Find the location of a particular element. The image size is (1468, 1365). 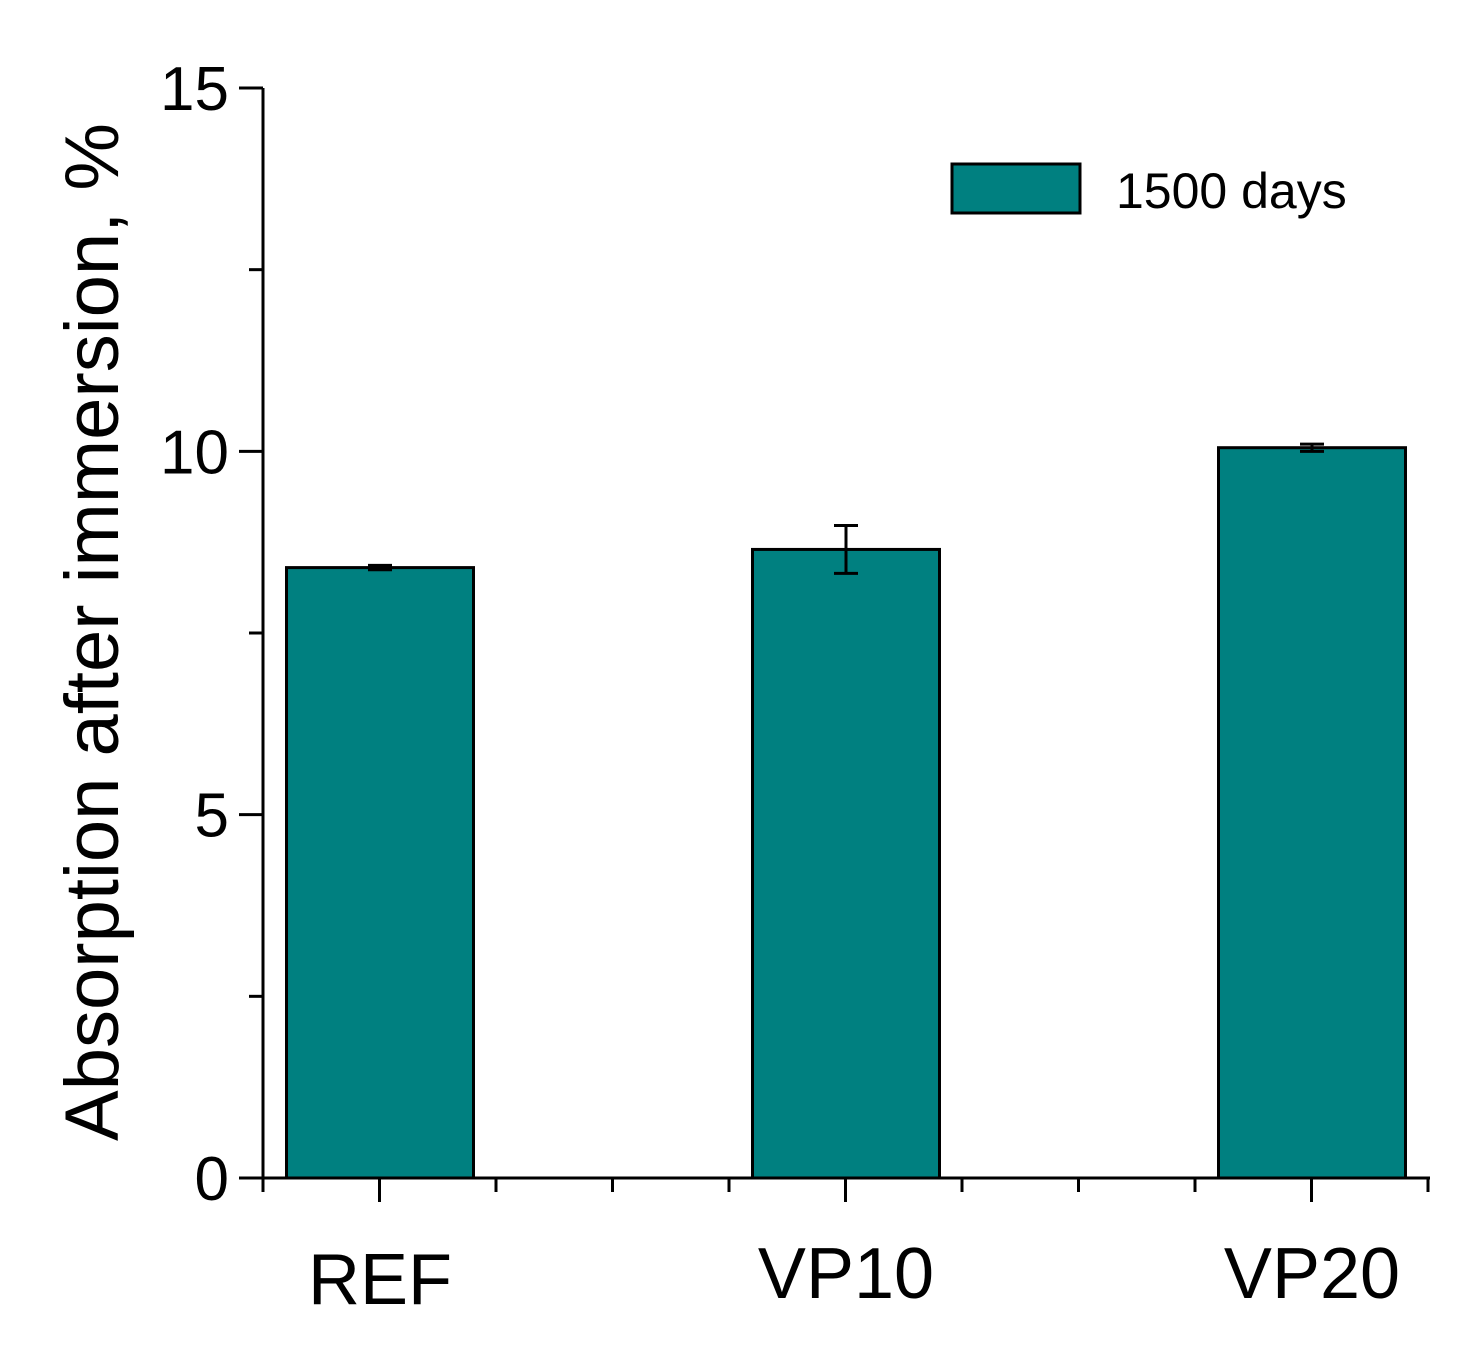

error-bars-layer is located at coordinates (846, 508).